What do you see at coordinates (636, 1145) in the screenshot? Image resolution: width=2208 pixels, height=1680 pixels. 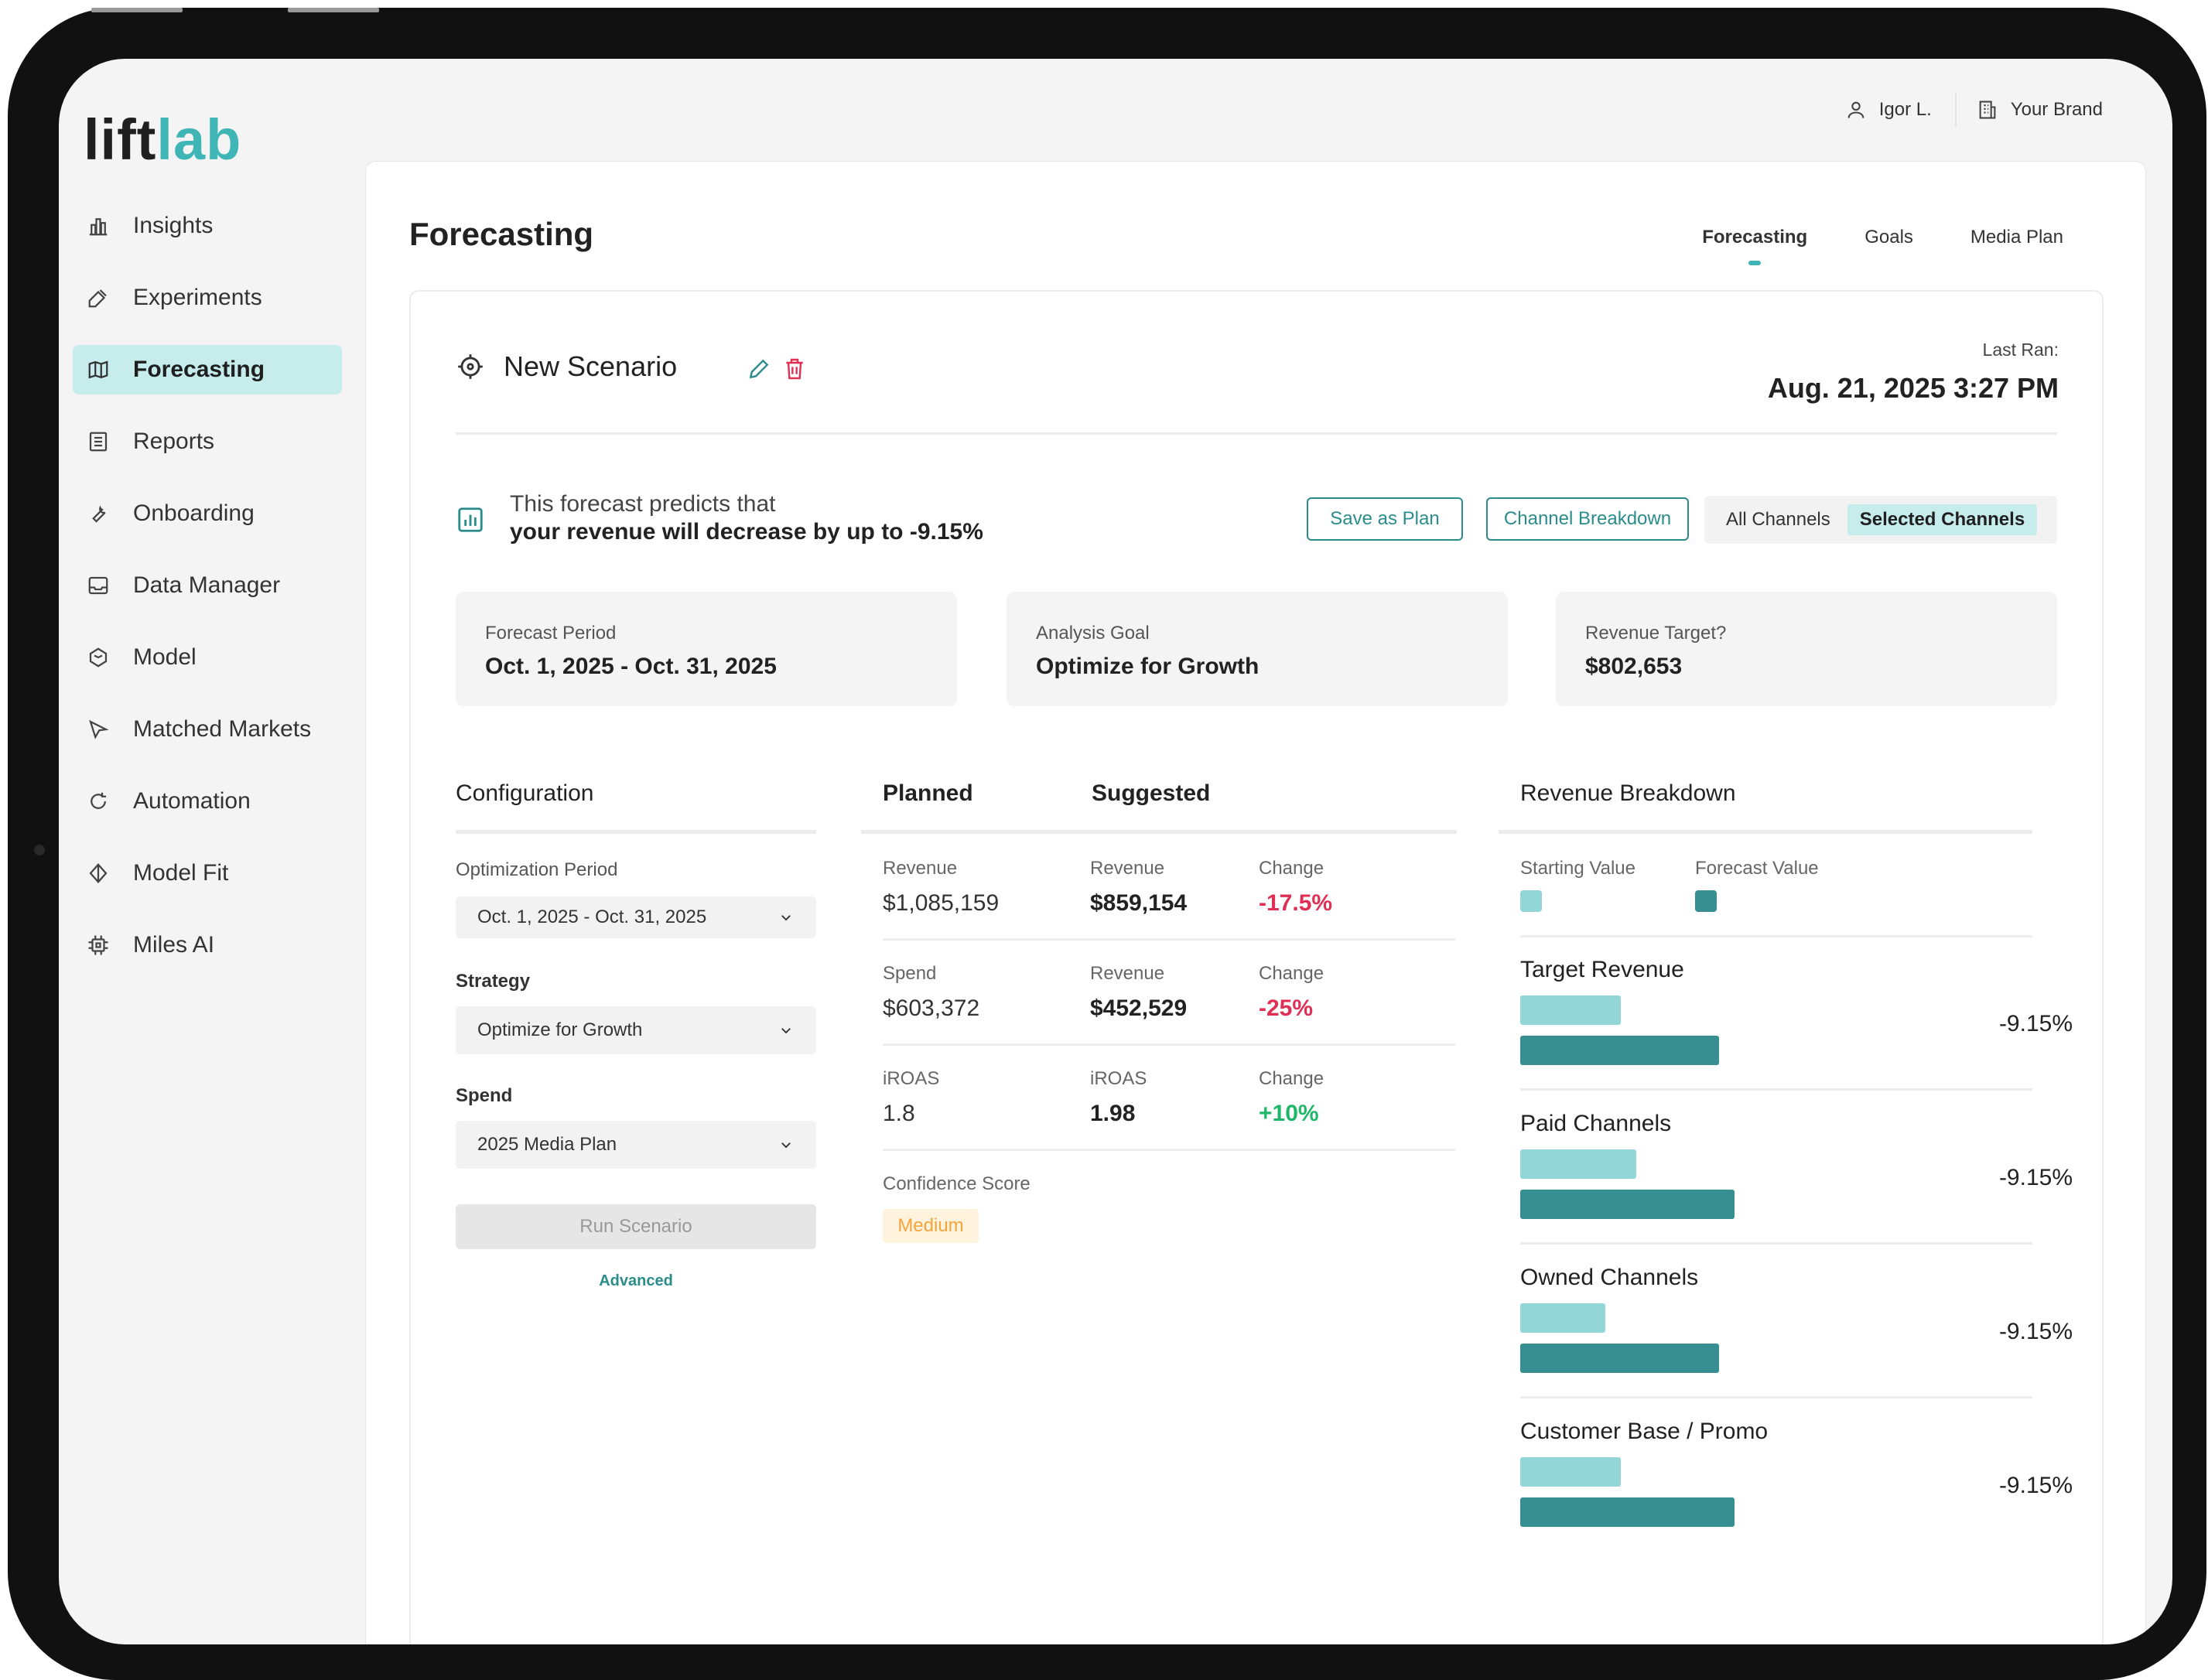 I see `spend-select: 2025 Media Plan` at bounding box center [636, 1145].